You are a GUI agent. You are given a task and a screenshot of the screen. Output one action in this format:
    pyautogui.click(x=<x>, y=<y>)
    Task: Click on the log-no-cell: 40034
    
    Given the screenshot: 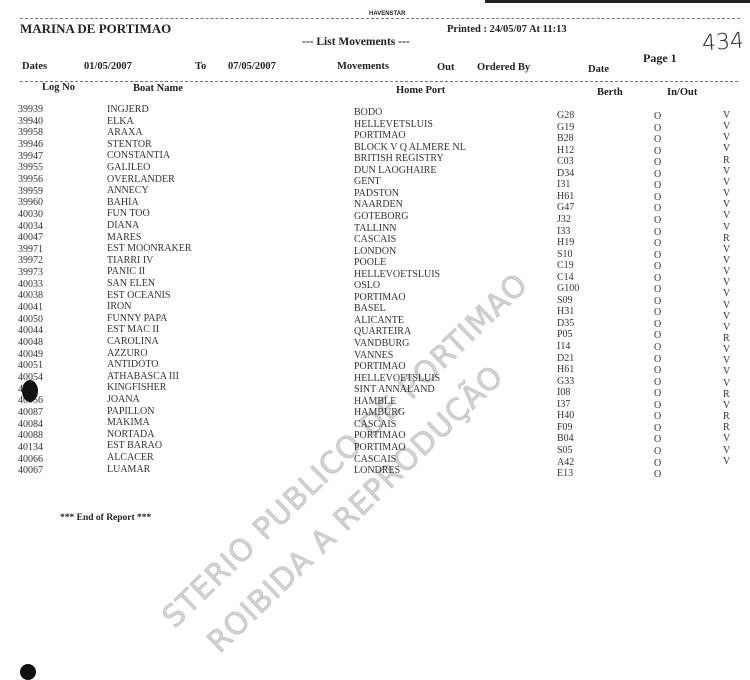 What is the action you would take?
    pyautogui.click(x=30, y=226)
    